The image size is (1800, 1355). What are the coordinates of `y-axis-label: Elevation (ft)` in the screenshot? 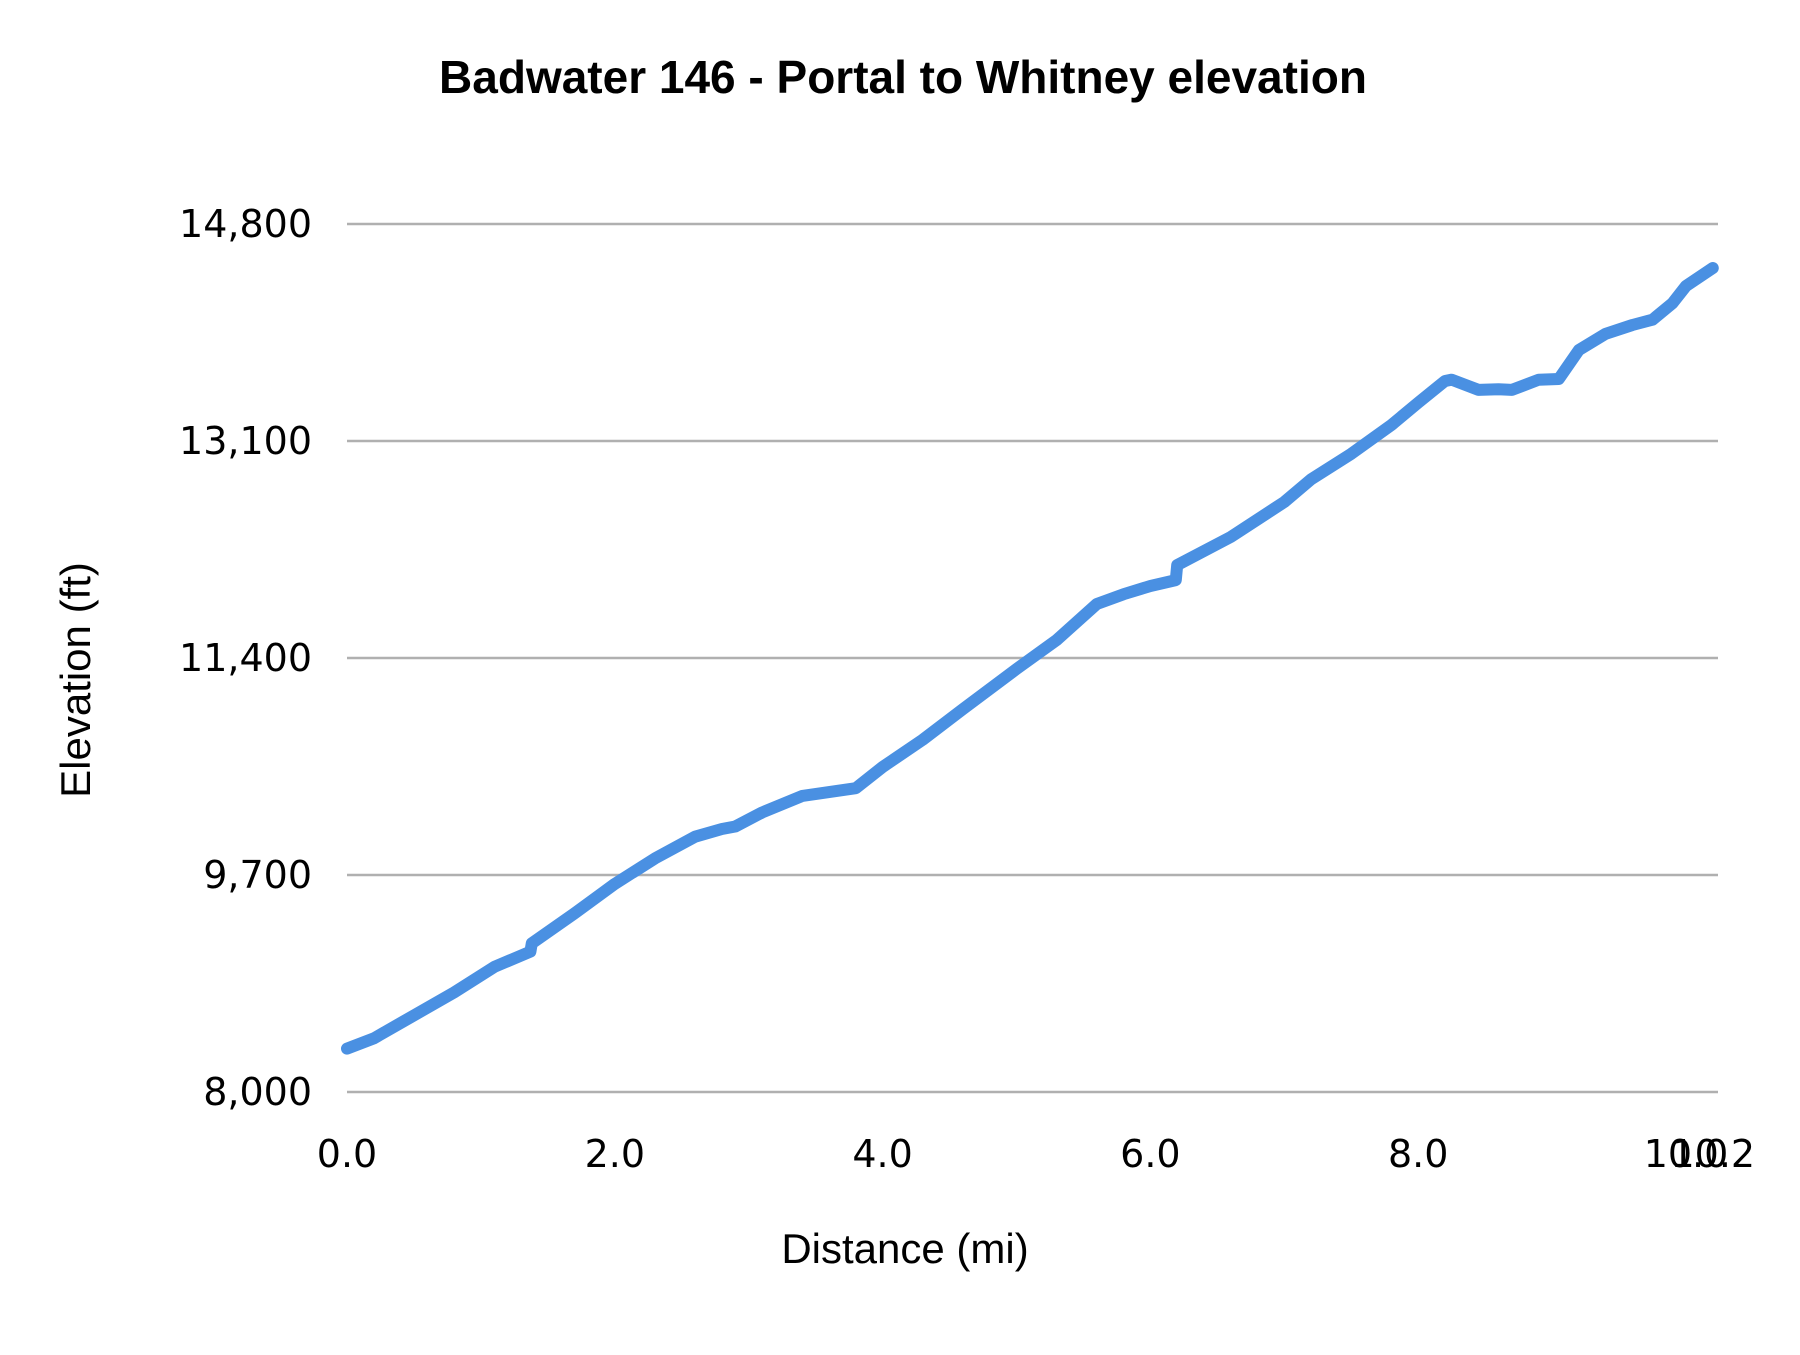 It's located at (75, 680).